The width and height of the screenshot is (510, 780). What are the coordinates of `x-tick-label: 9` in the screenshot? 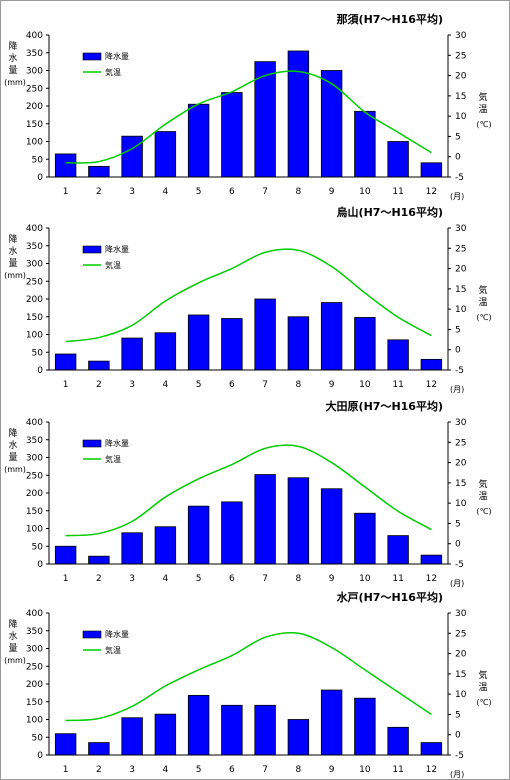 It's located at (332, 770).